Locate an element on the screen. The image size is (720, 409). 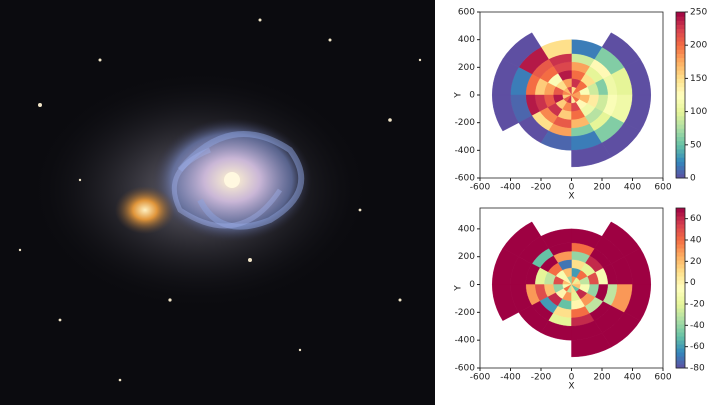
colorbar-tick-label: -40 is located at coordinates (697, 326).